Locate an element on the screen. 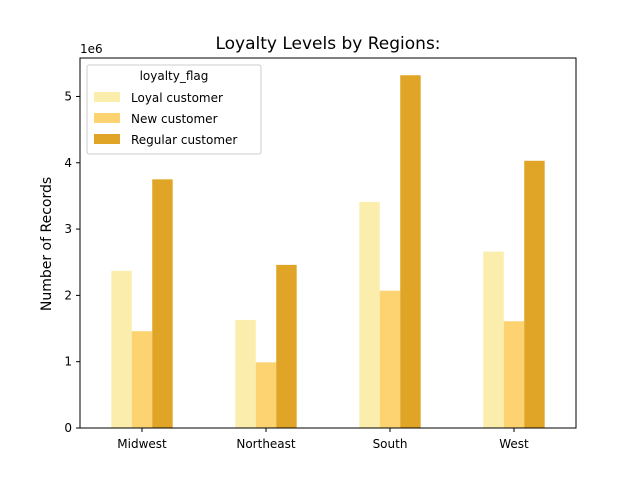 Image resolution: width=640 pixels, height=480 pixels. legend-box is located at coordinates (174, 109).